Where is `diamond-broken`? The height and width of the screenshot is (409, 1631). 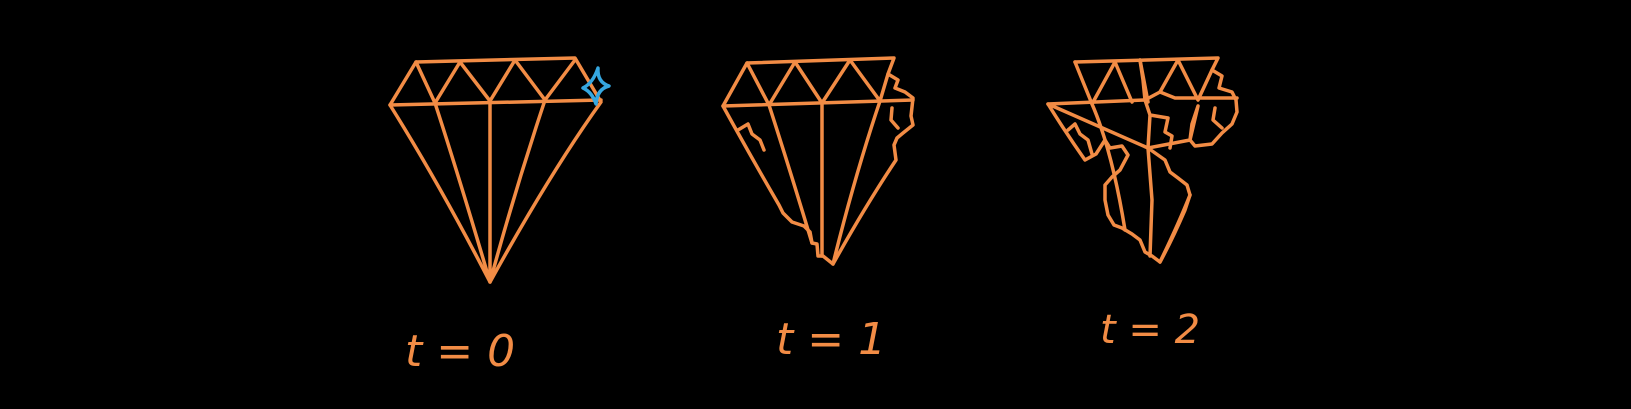
diamond-broken is located at coordinates (1142, 160).